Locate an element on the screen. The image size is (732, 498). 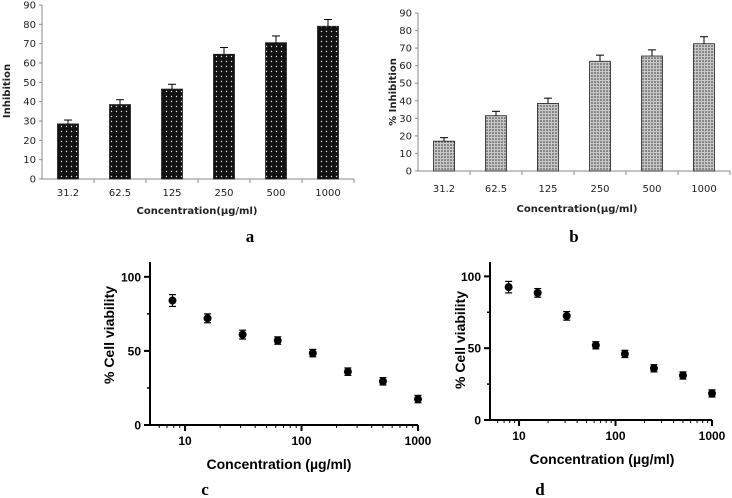
y-axis-title: % Inhibition is located at coordinates (393, 92).